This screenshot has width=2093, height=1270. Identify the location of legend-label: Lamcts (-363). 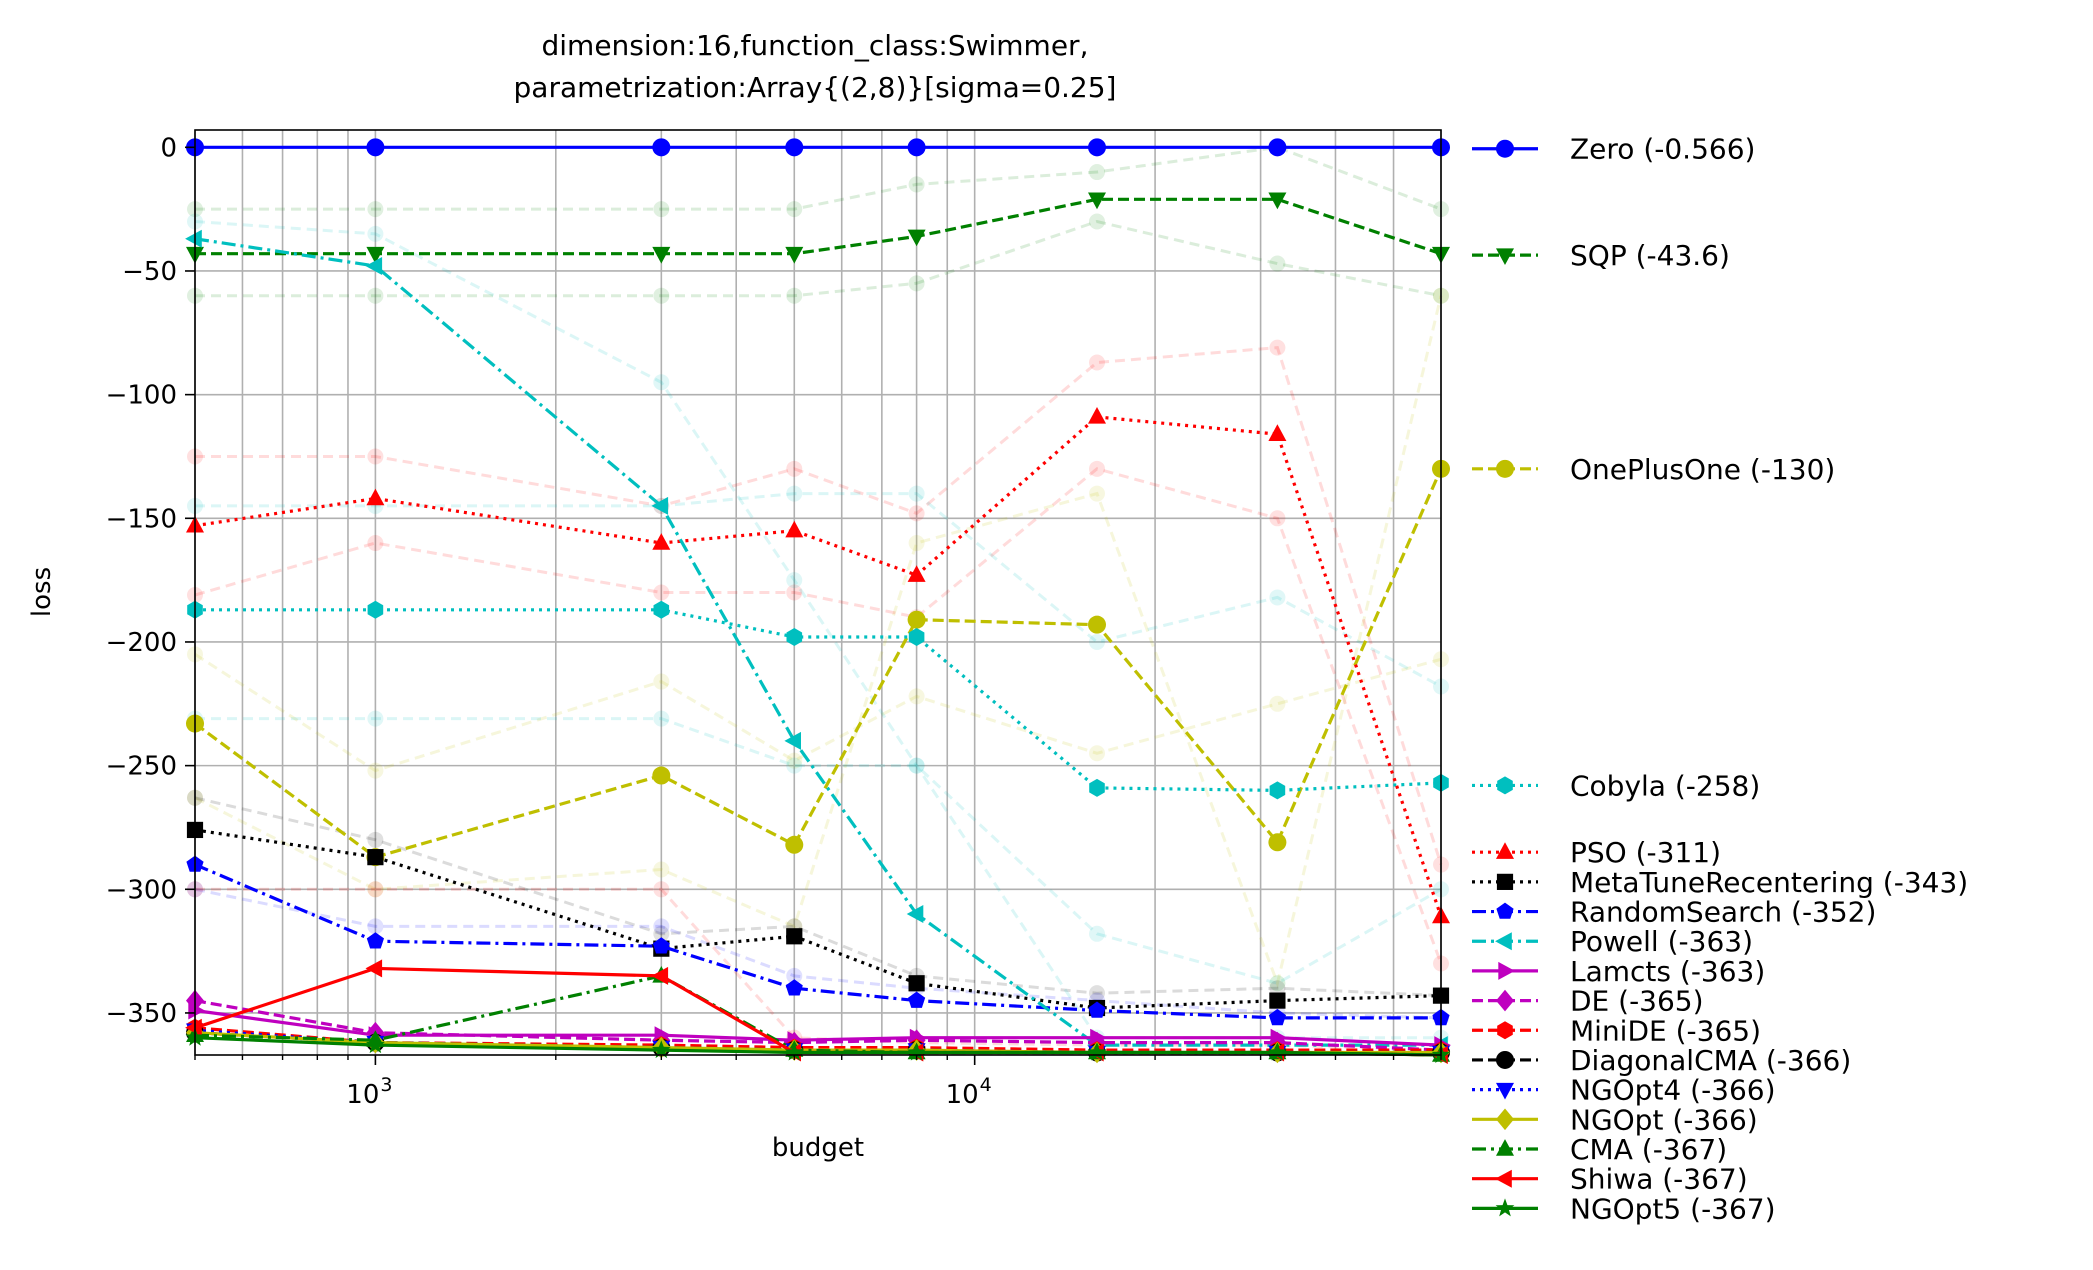
(1667, 971).